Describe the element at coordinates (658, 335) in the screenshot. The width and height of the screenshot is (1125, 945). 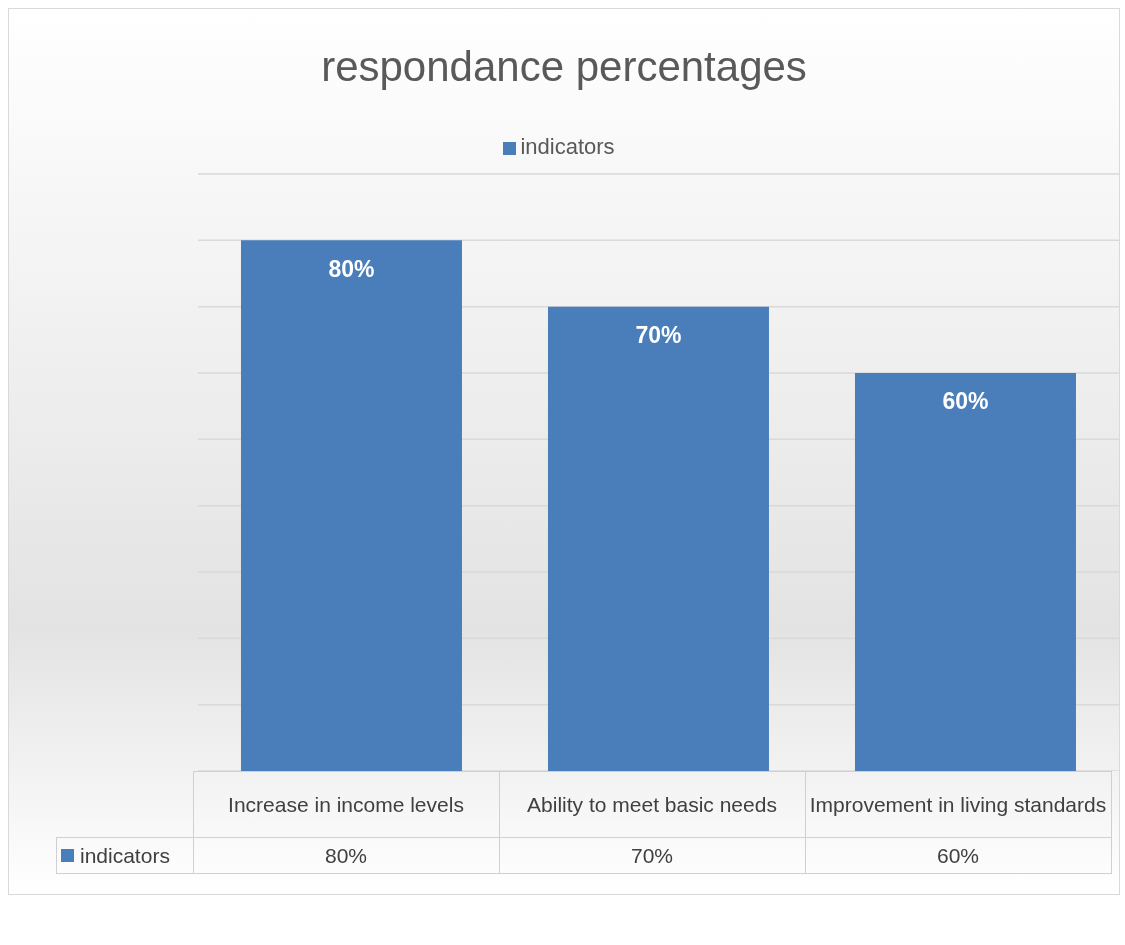
I see `text: 70%` at that location.